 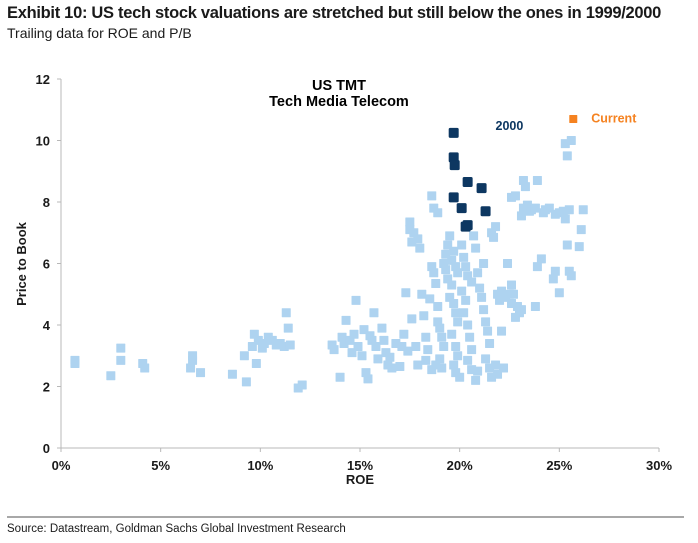 What do you see at coordinates (99, 33) in the screenshot?
I see `exhibit-subtitle: Trailing data for ROE and P/B` at bounding box center [99, 33].